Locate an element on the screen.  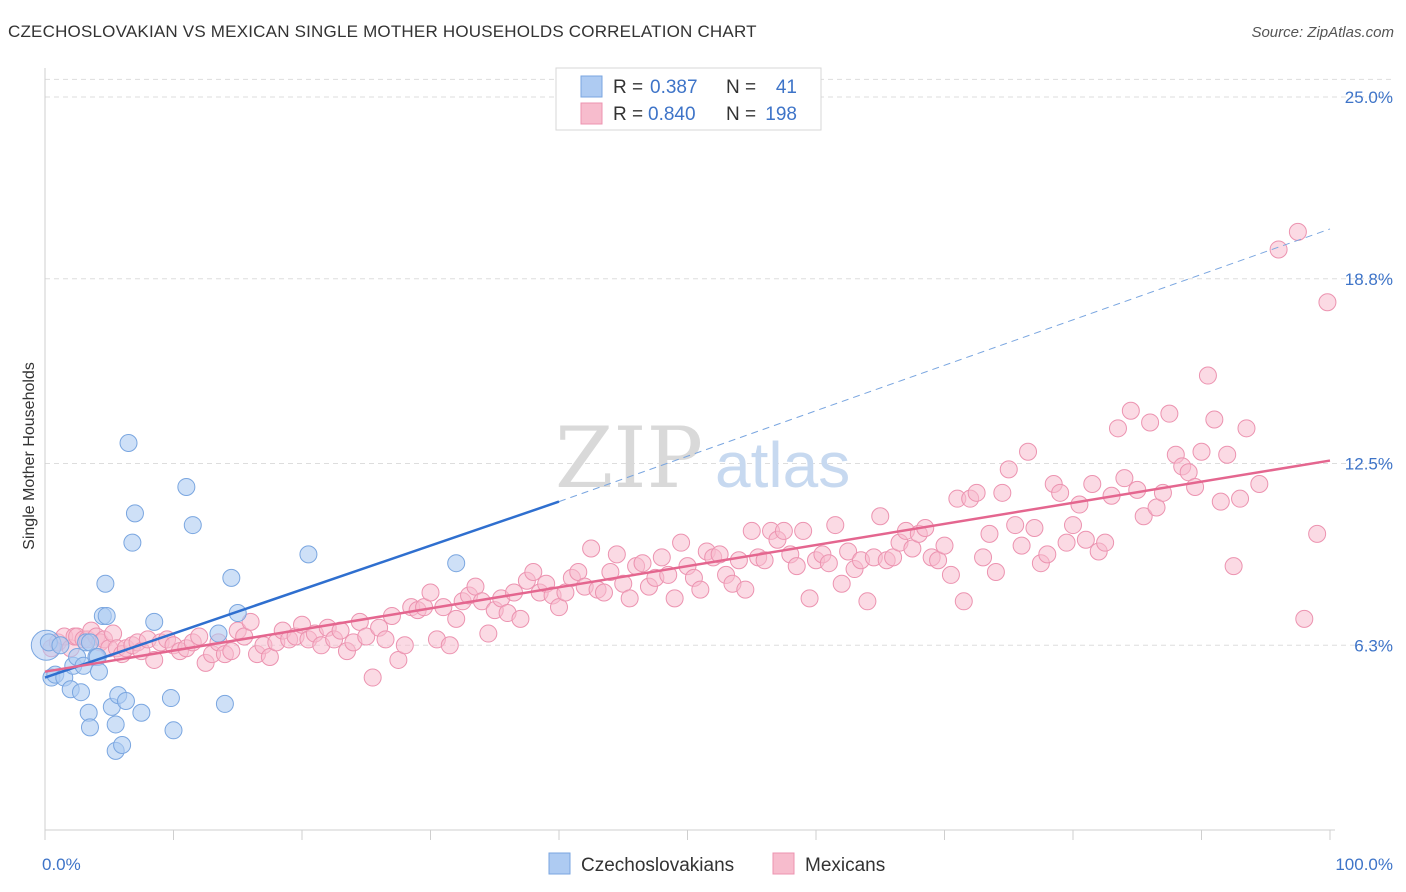
legend-n-value-2: 198 is located at coordinates (781, 114).